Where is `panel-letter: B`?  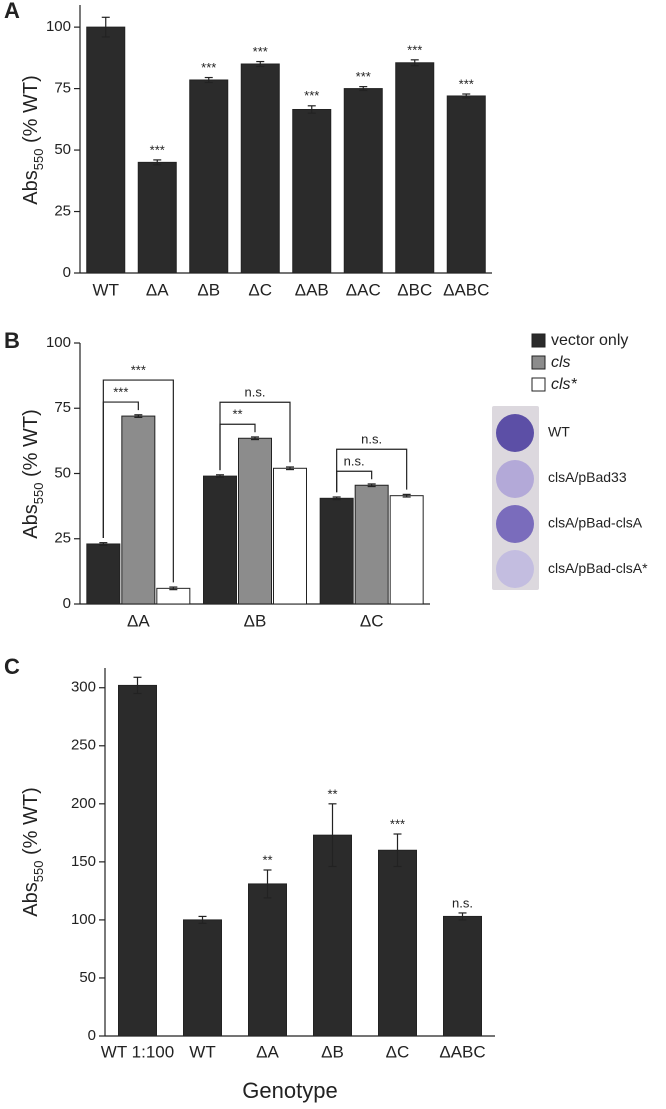
panel-letter: B is located at coordinates (12, 340).